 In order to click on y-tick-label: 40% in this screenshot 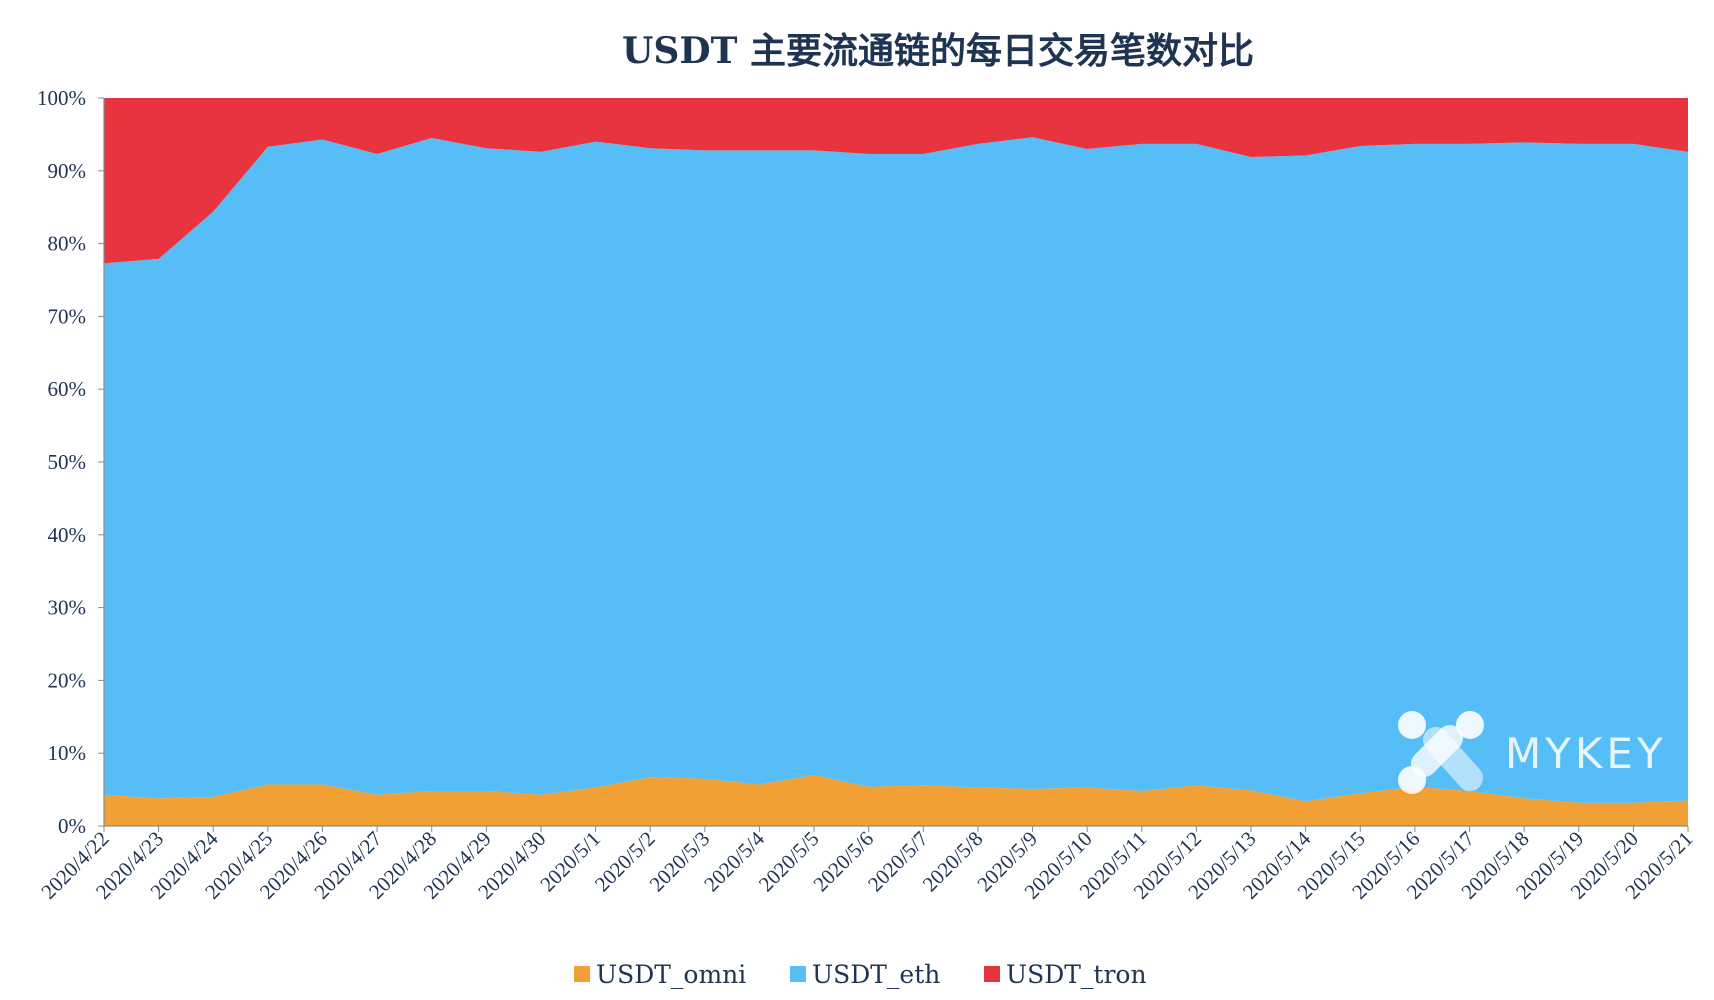, I will do `click(67, 535)`.